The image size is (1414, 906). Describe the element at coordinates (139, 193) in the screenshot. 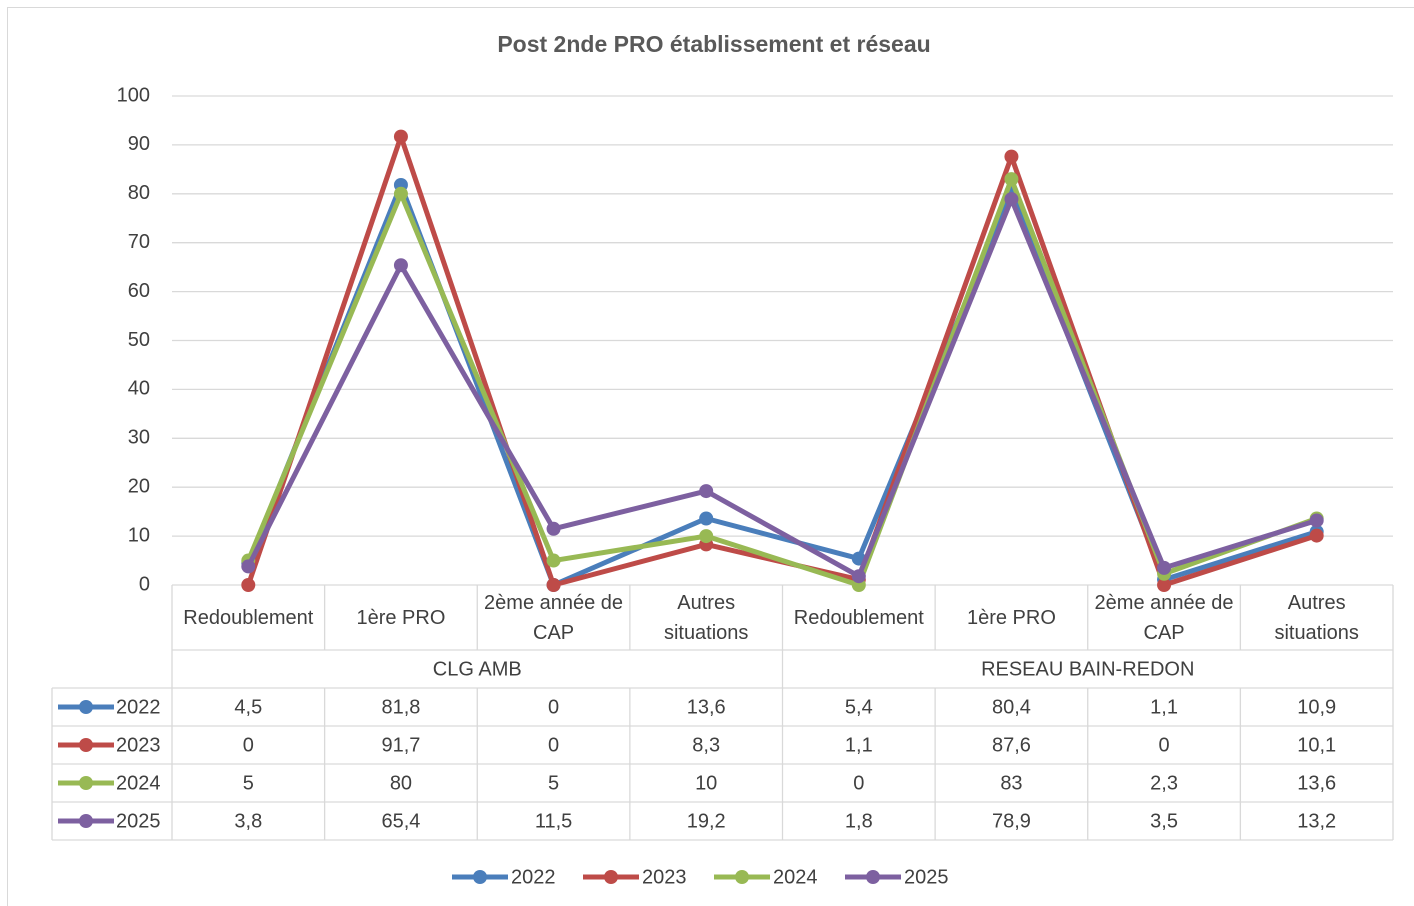

I see `y-tick-label: 80` at that location.